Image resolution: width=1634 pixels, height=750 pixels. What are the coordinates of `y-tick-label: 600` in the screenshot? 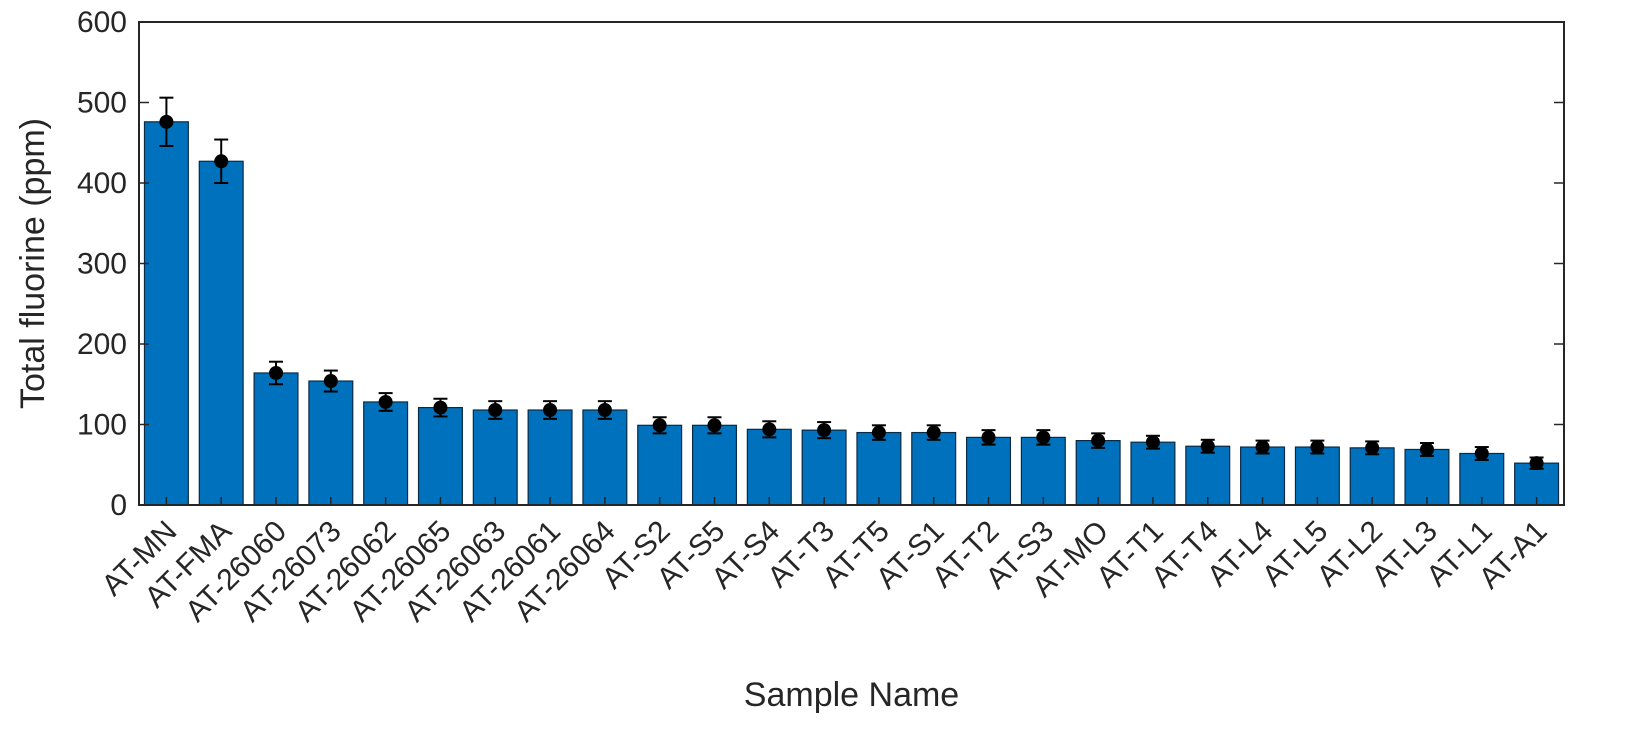 It's located at (102, 22).